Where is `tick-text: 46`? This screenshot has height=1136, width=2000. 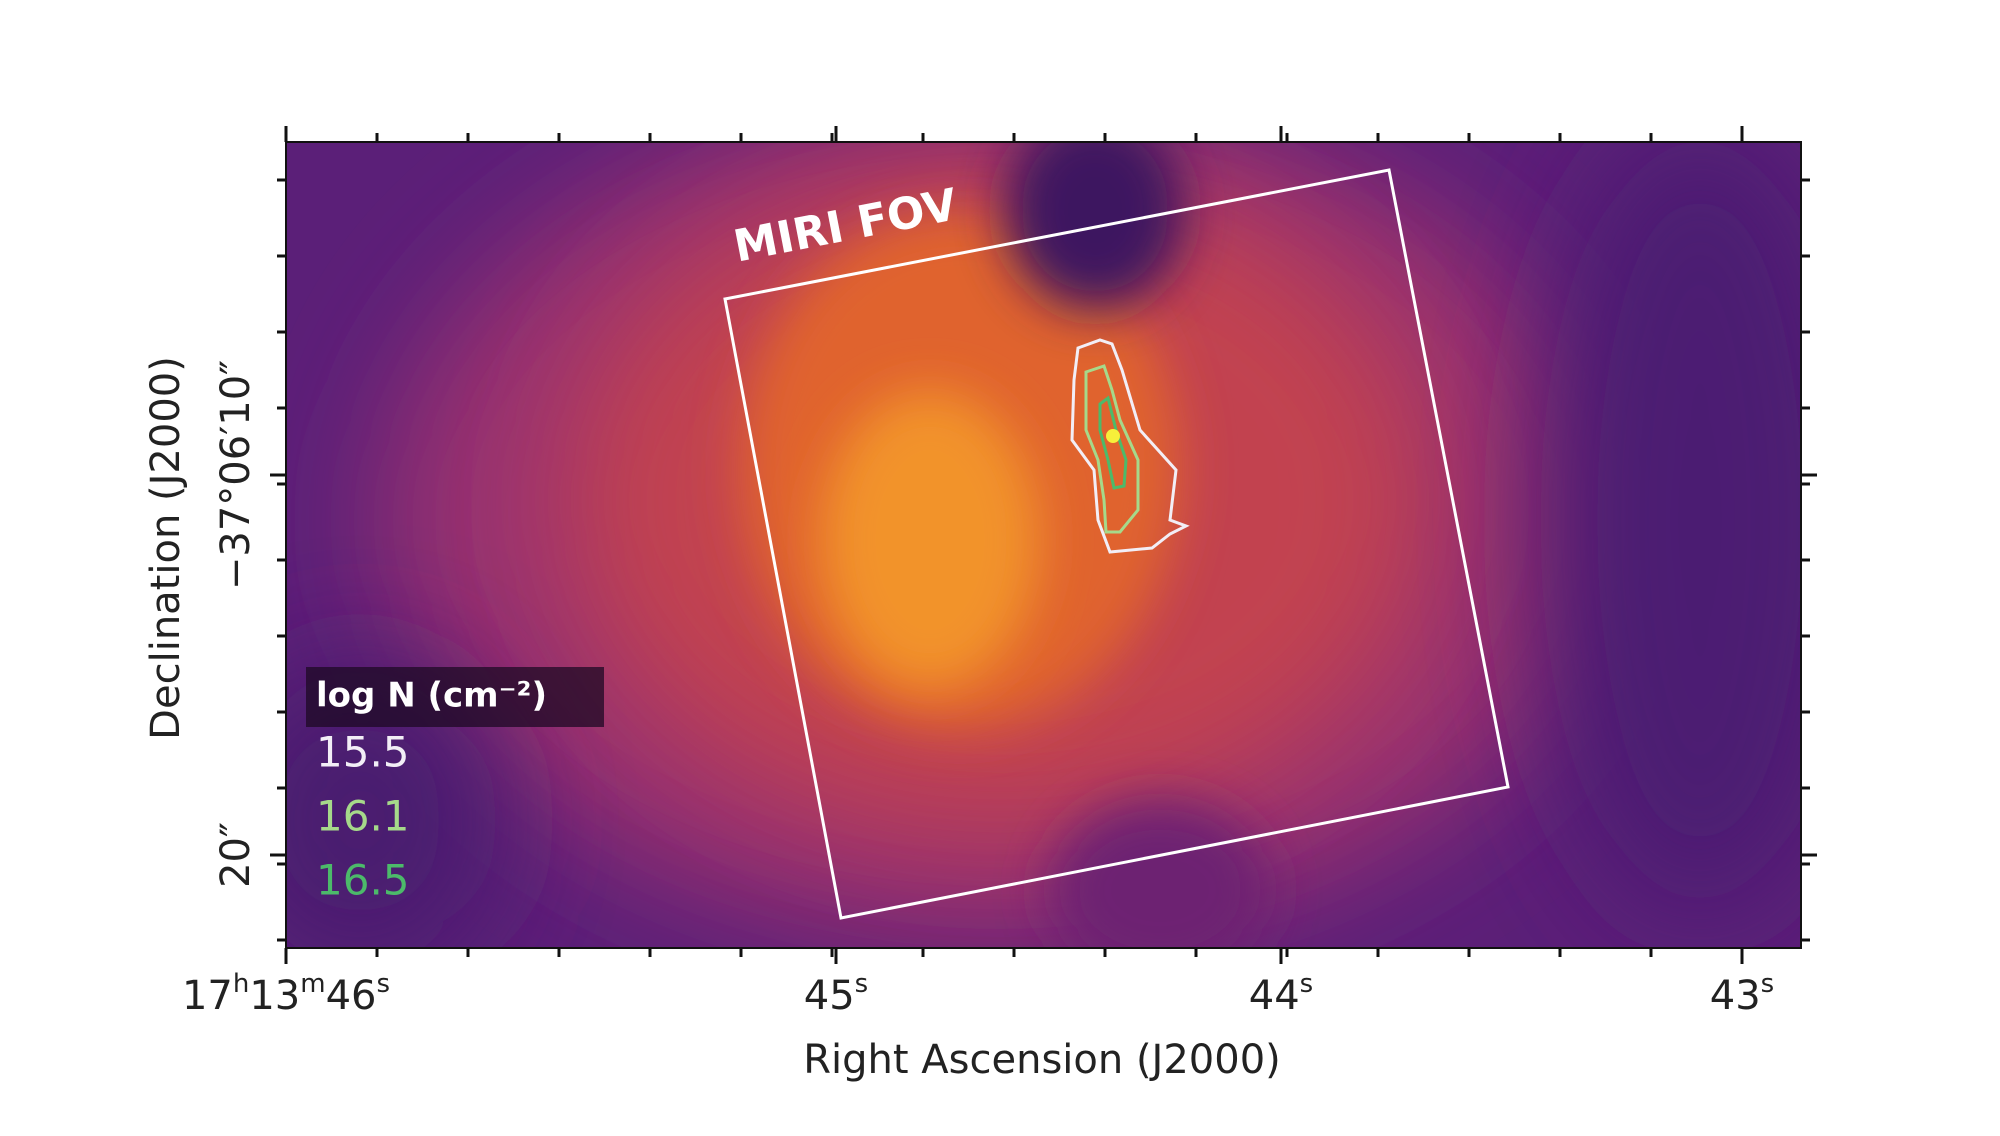 tick-text: 46 is located at coordinates (351, 996).